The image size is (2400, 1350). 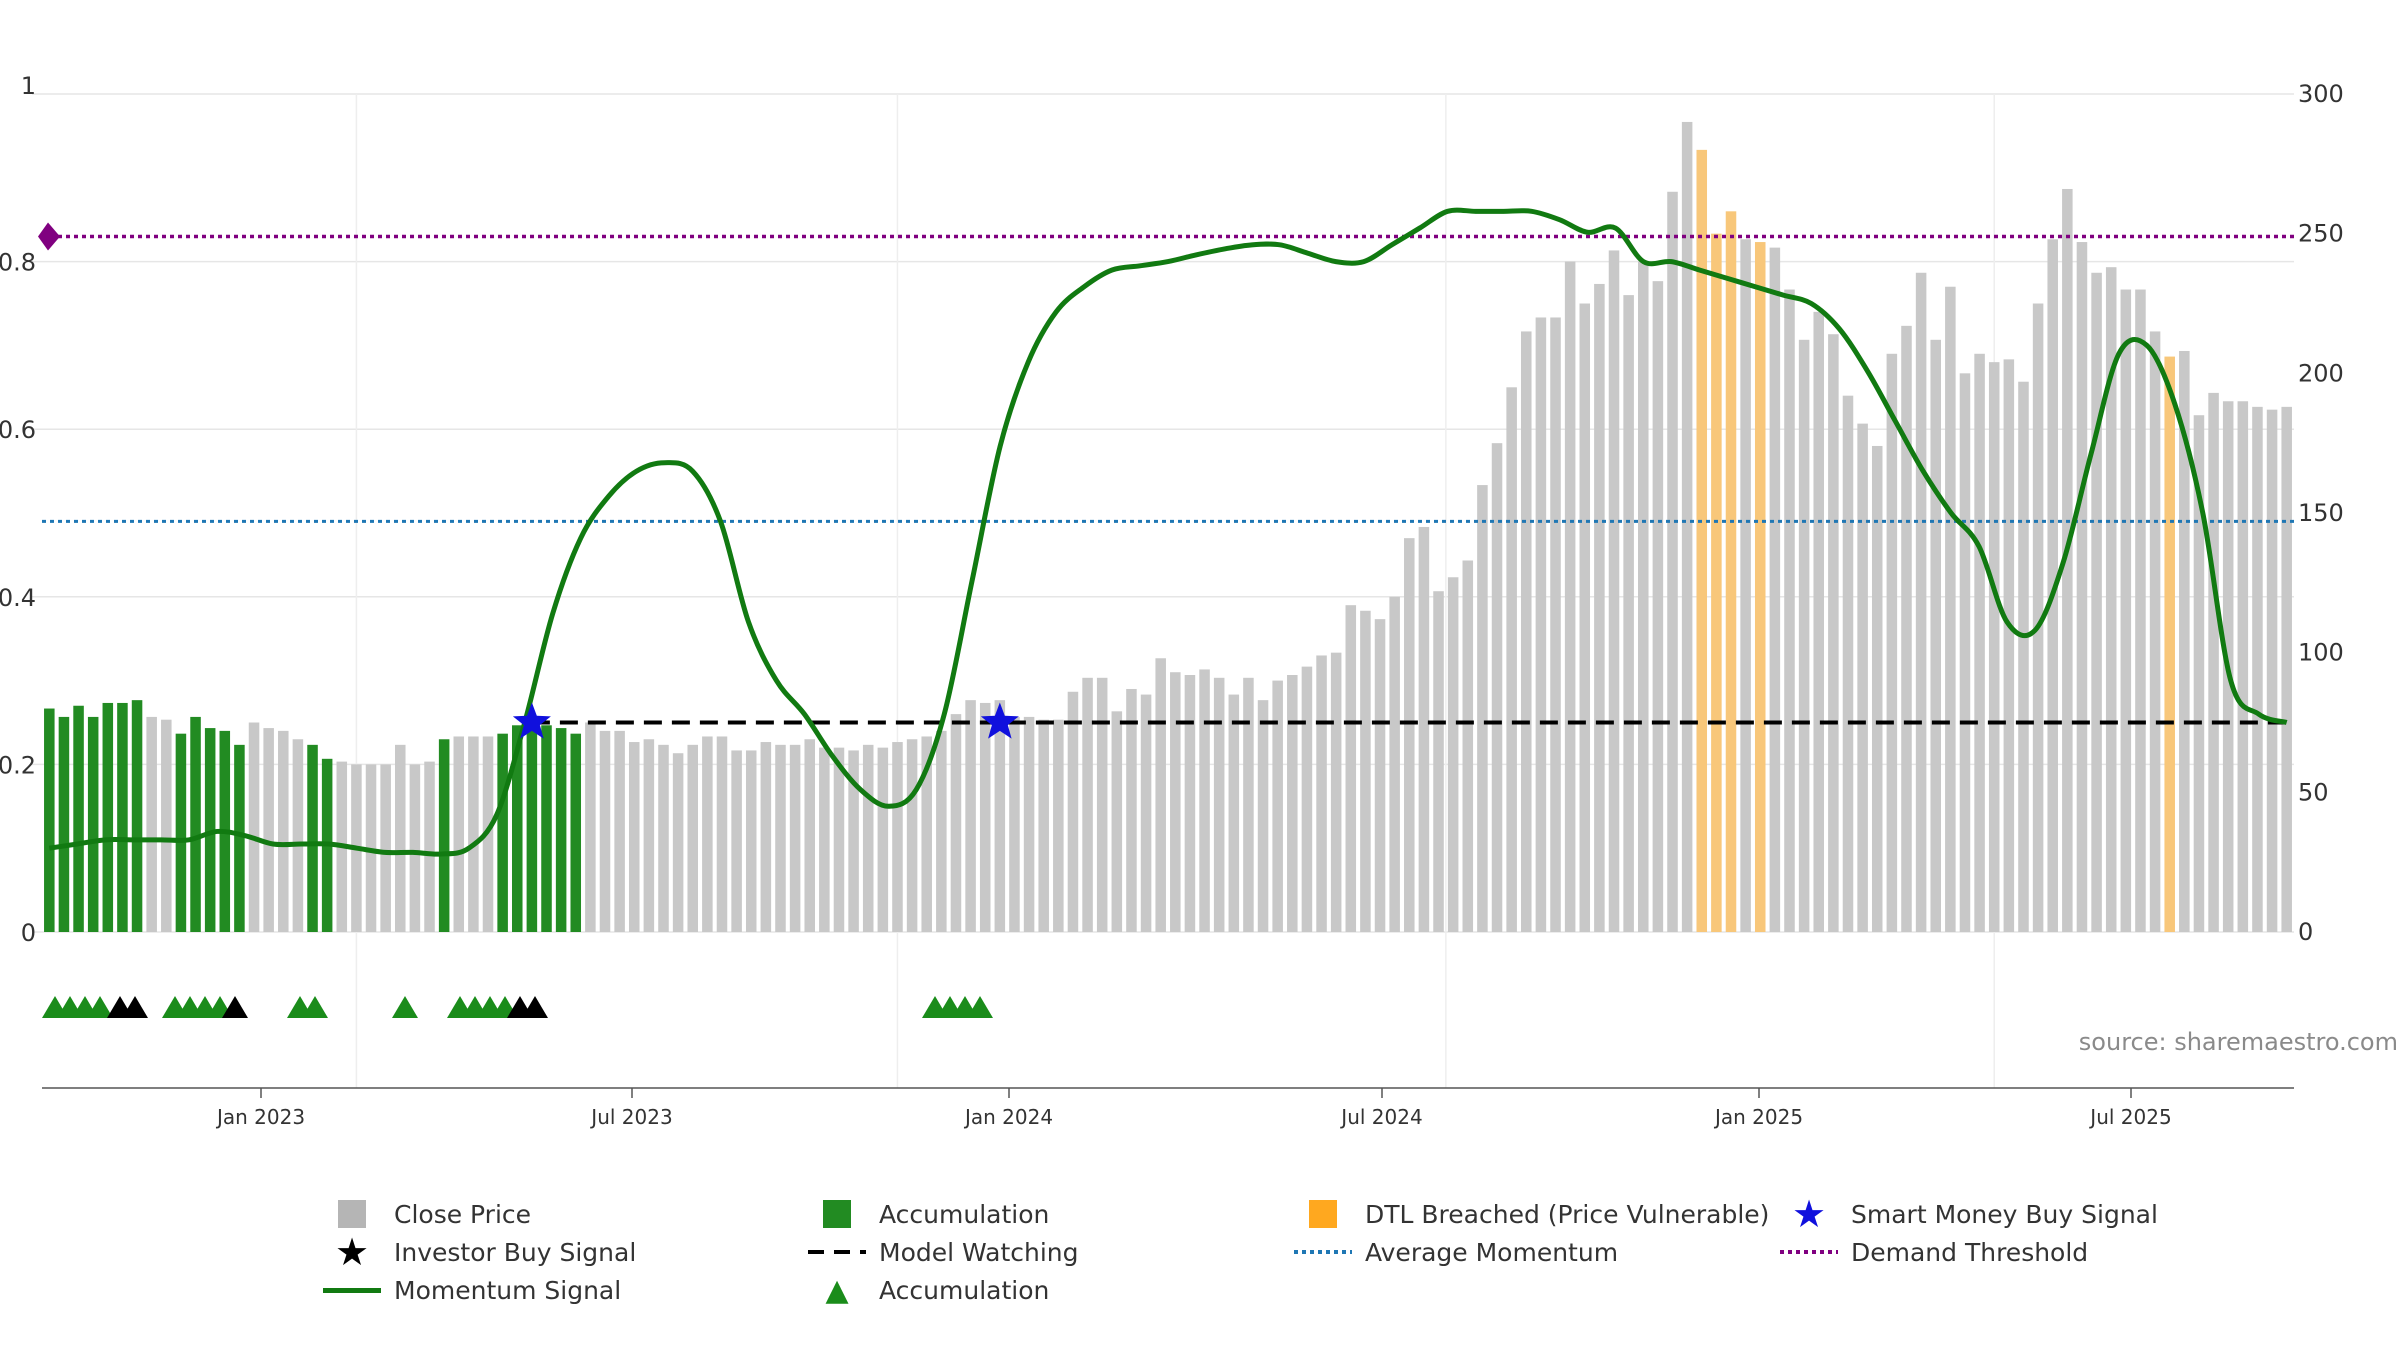 I want to click on x-tick-label: Jan 2024, so click(x=1008, y=1117).